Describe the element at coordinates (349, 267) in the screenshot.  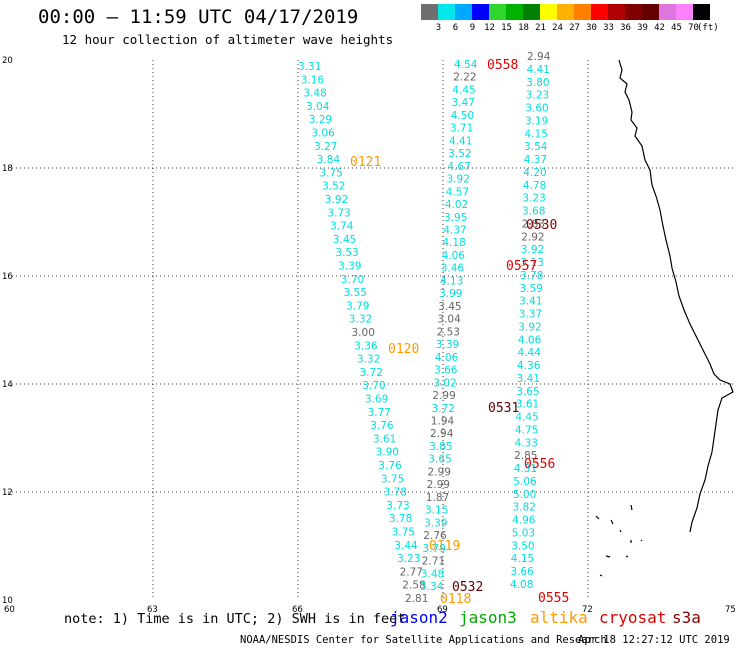
I see `wave-height-value: 3.39` at that location.